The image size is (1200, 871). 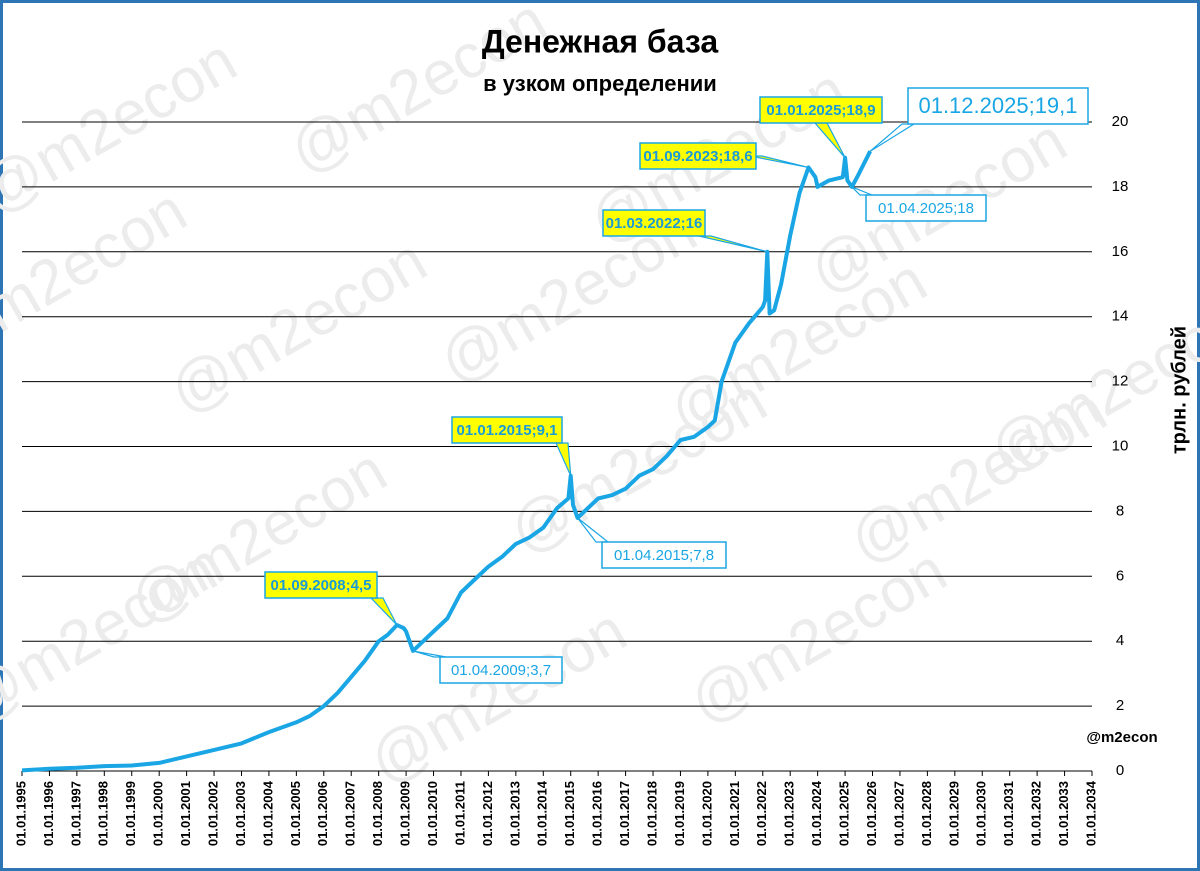 I want to click on callout-label: 01.01.2015;9,1, so click(x=507, y=430).